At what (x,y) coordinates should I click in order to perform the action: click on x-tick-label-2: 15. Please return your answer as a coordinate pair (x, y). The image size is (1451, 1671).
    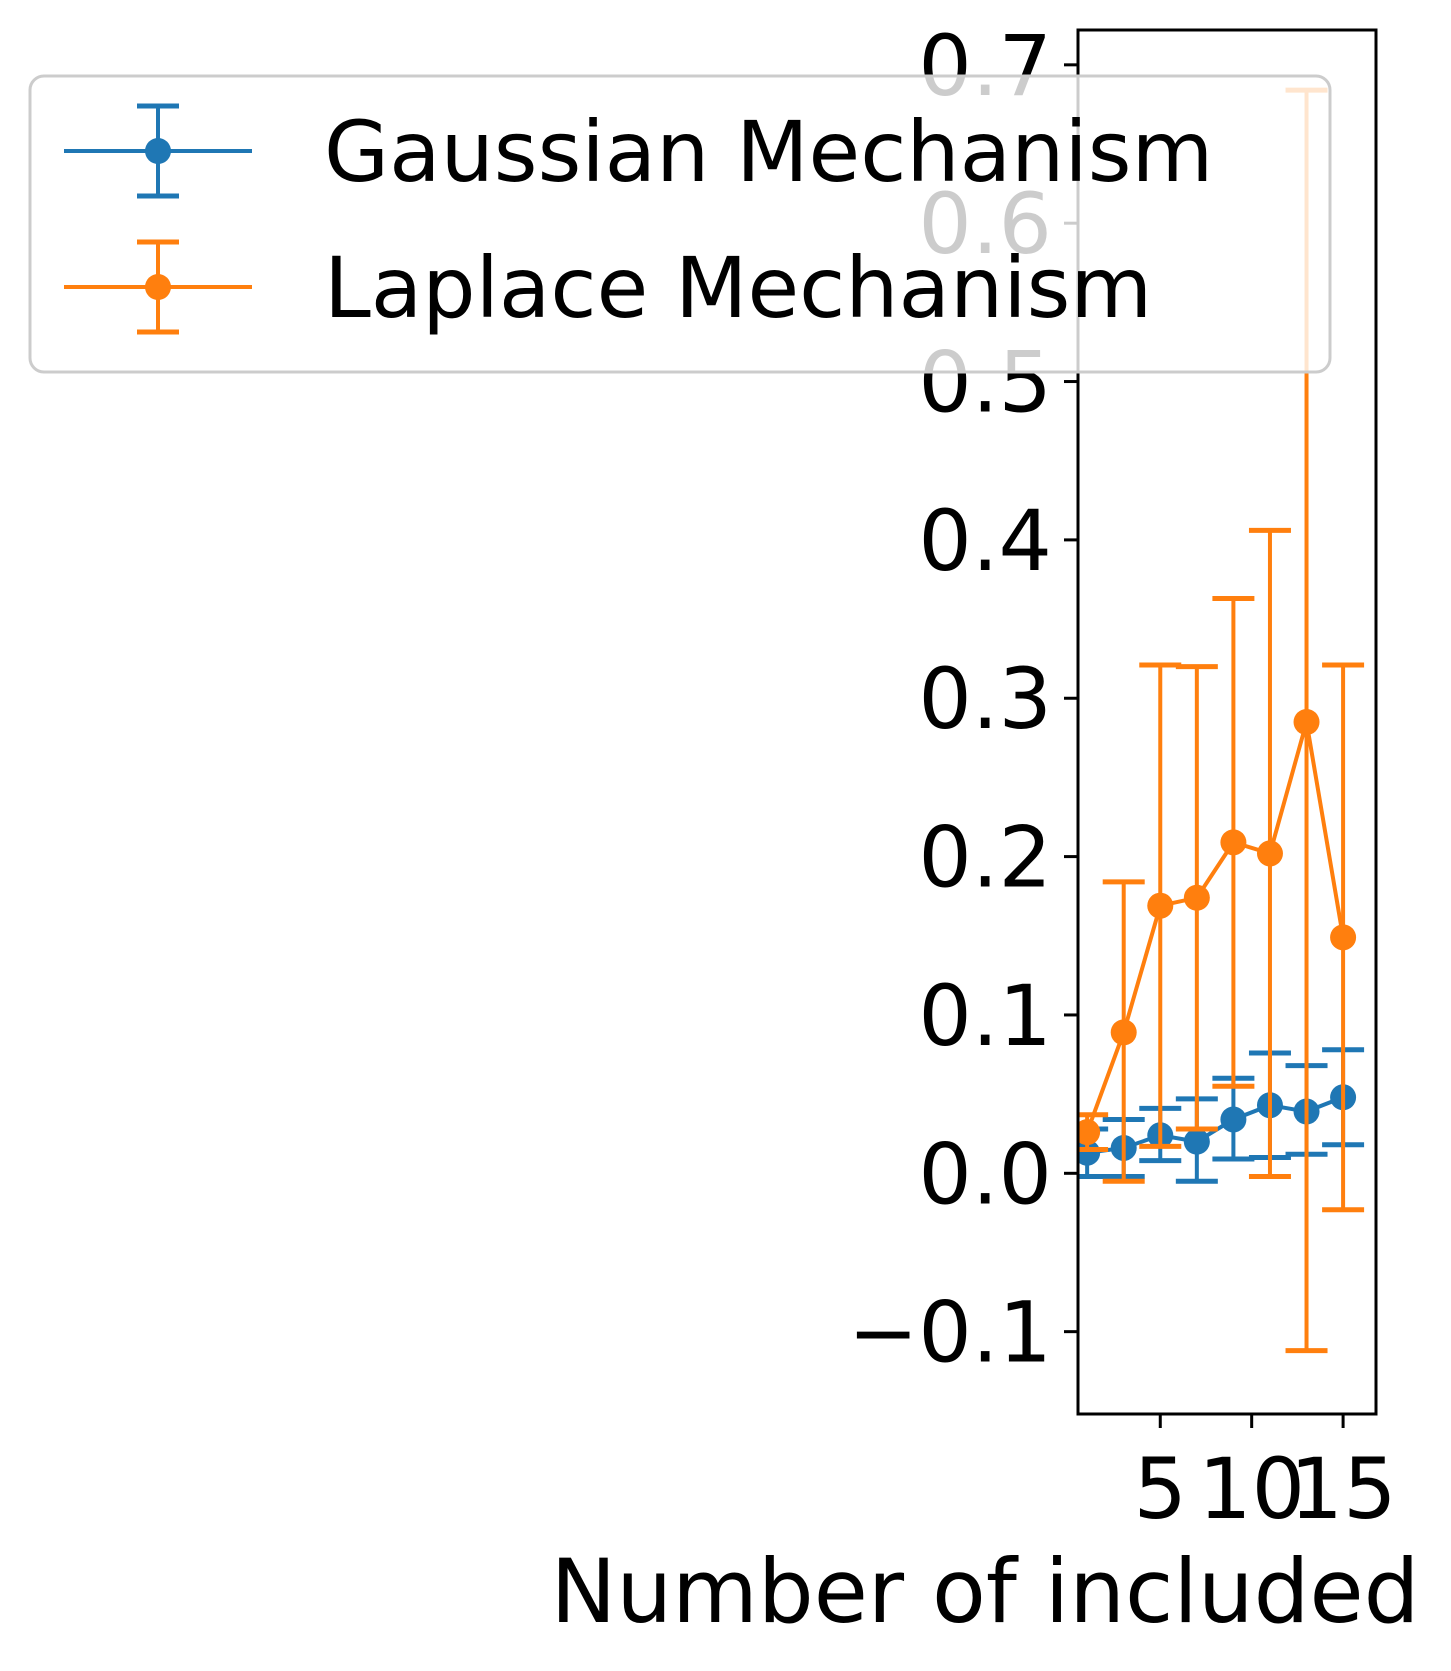
    Looking at the image, I should click on (1343, 1489).